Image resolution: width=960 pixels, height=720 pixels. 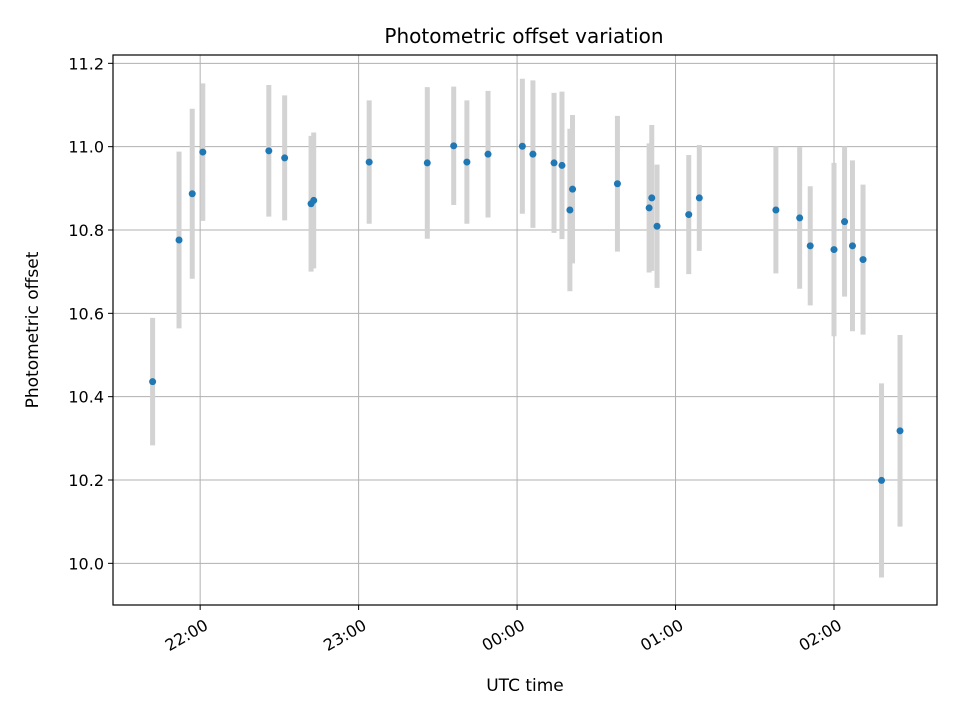 What do you see at coordinates (86, 480) in the screenshot?
I see `y-tick-label: 10.2` at bounding box center [86, 480].